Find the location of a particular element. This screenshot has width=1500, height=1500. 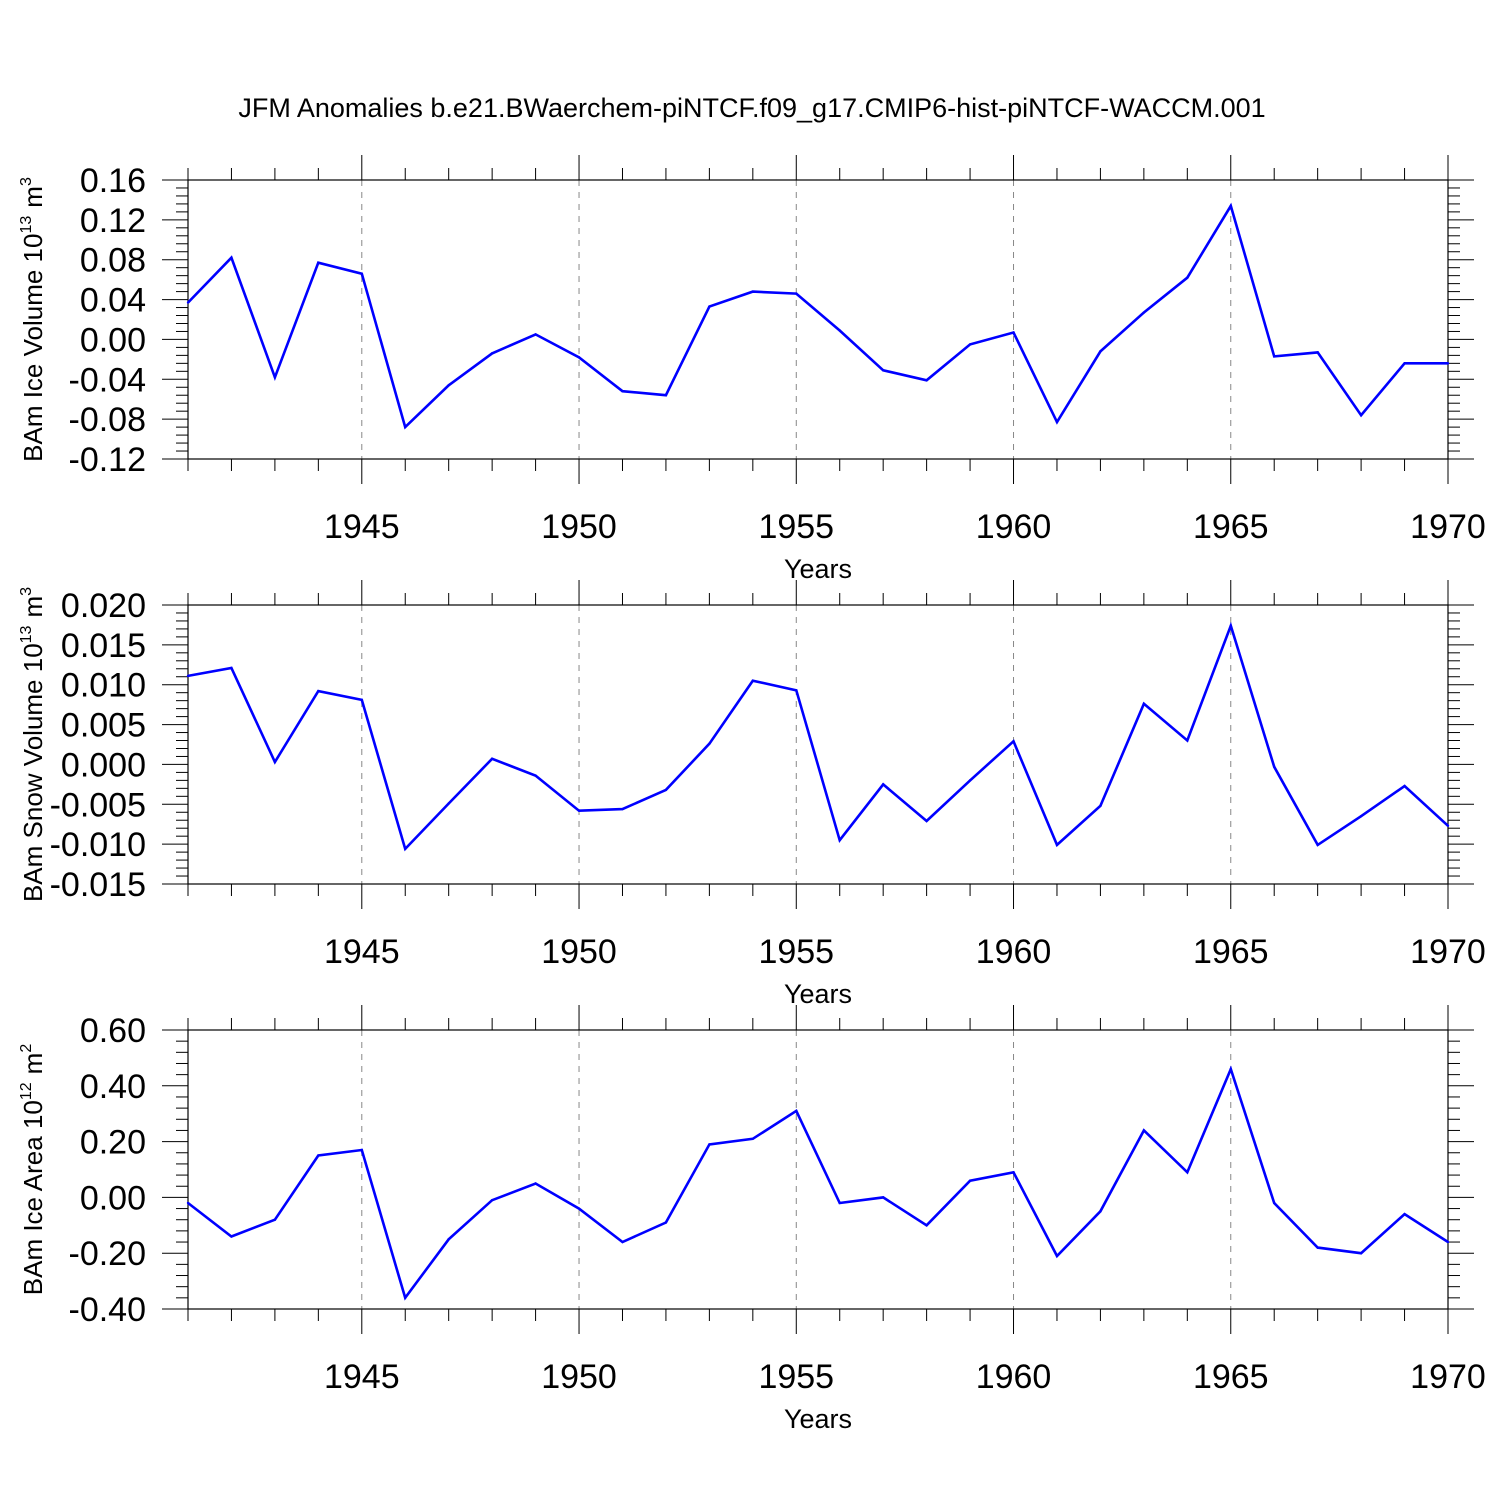

y-tick-label: 0.020 is located at coordinates (103, 606).